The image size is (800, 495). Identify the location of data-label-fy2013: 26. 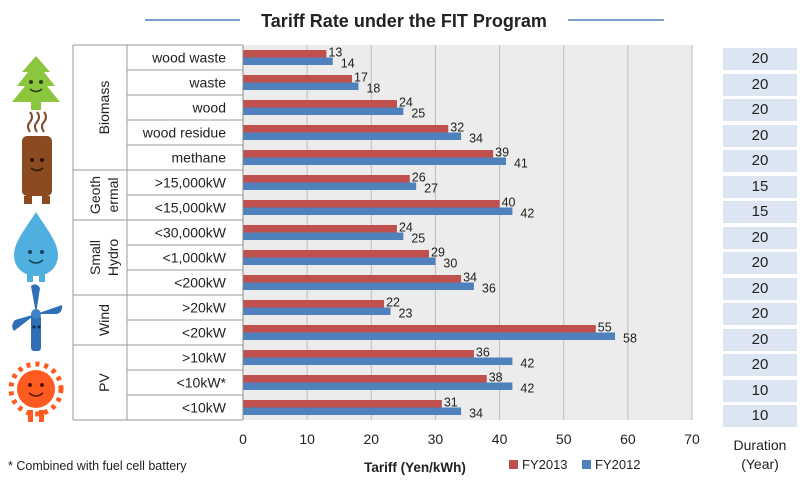
(419, 178).